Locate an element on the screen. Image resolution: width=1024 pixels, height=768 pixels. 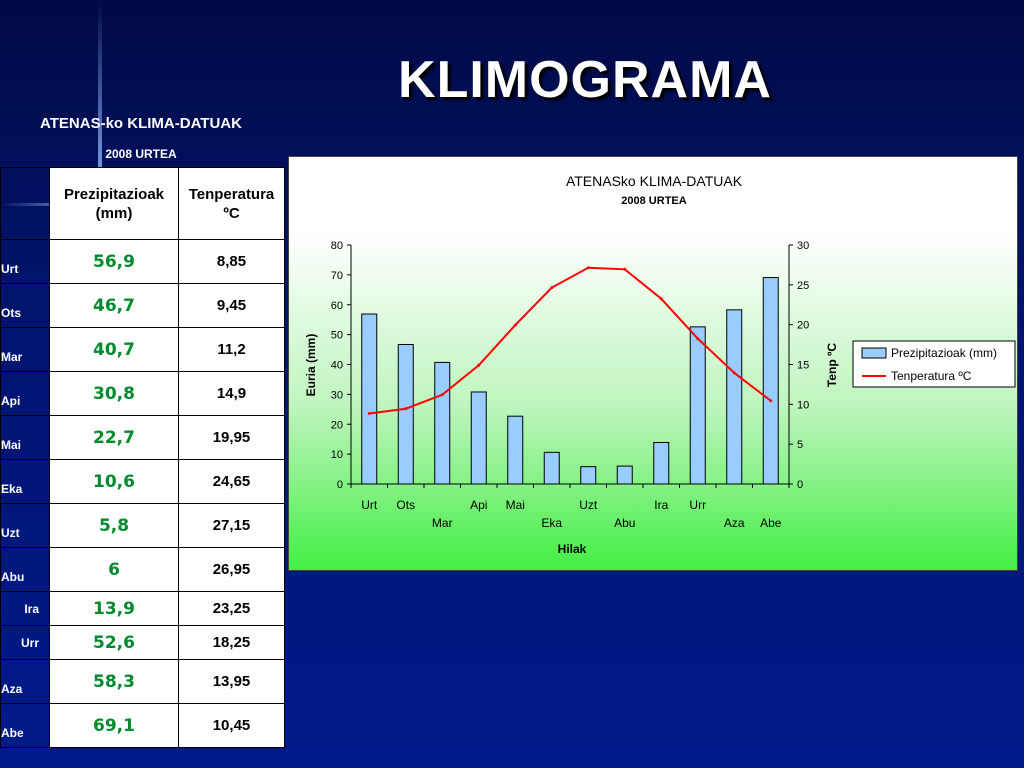
month-cell: Eka is located at coordinates (25, 481).